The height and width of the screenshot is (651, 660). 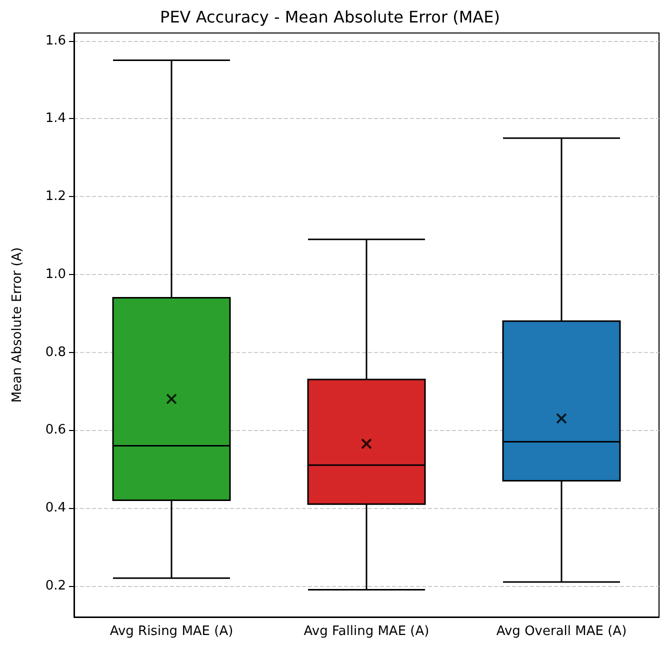 What do you see at coordinates (55, 586) in the screenshot?
I see `y-tick-label: 0.2` at bounding box center [55, 586].